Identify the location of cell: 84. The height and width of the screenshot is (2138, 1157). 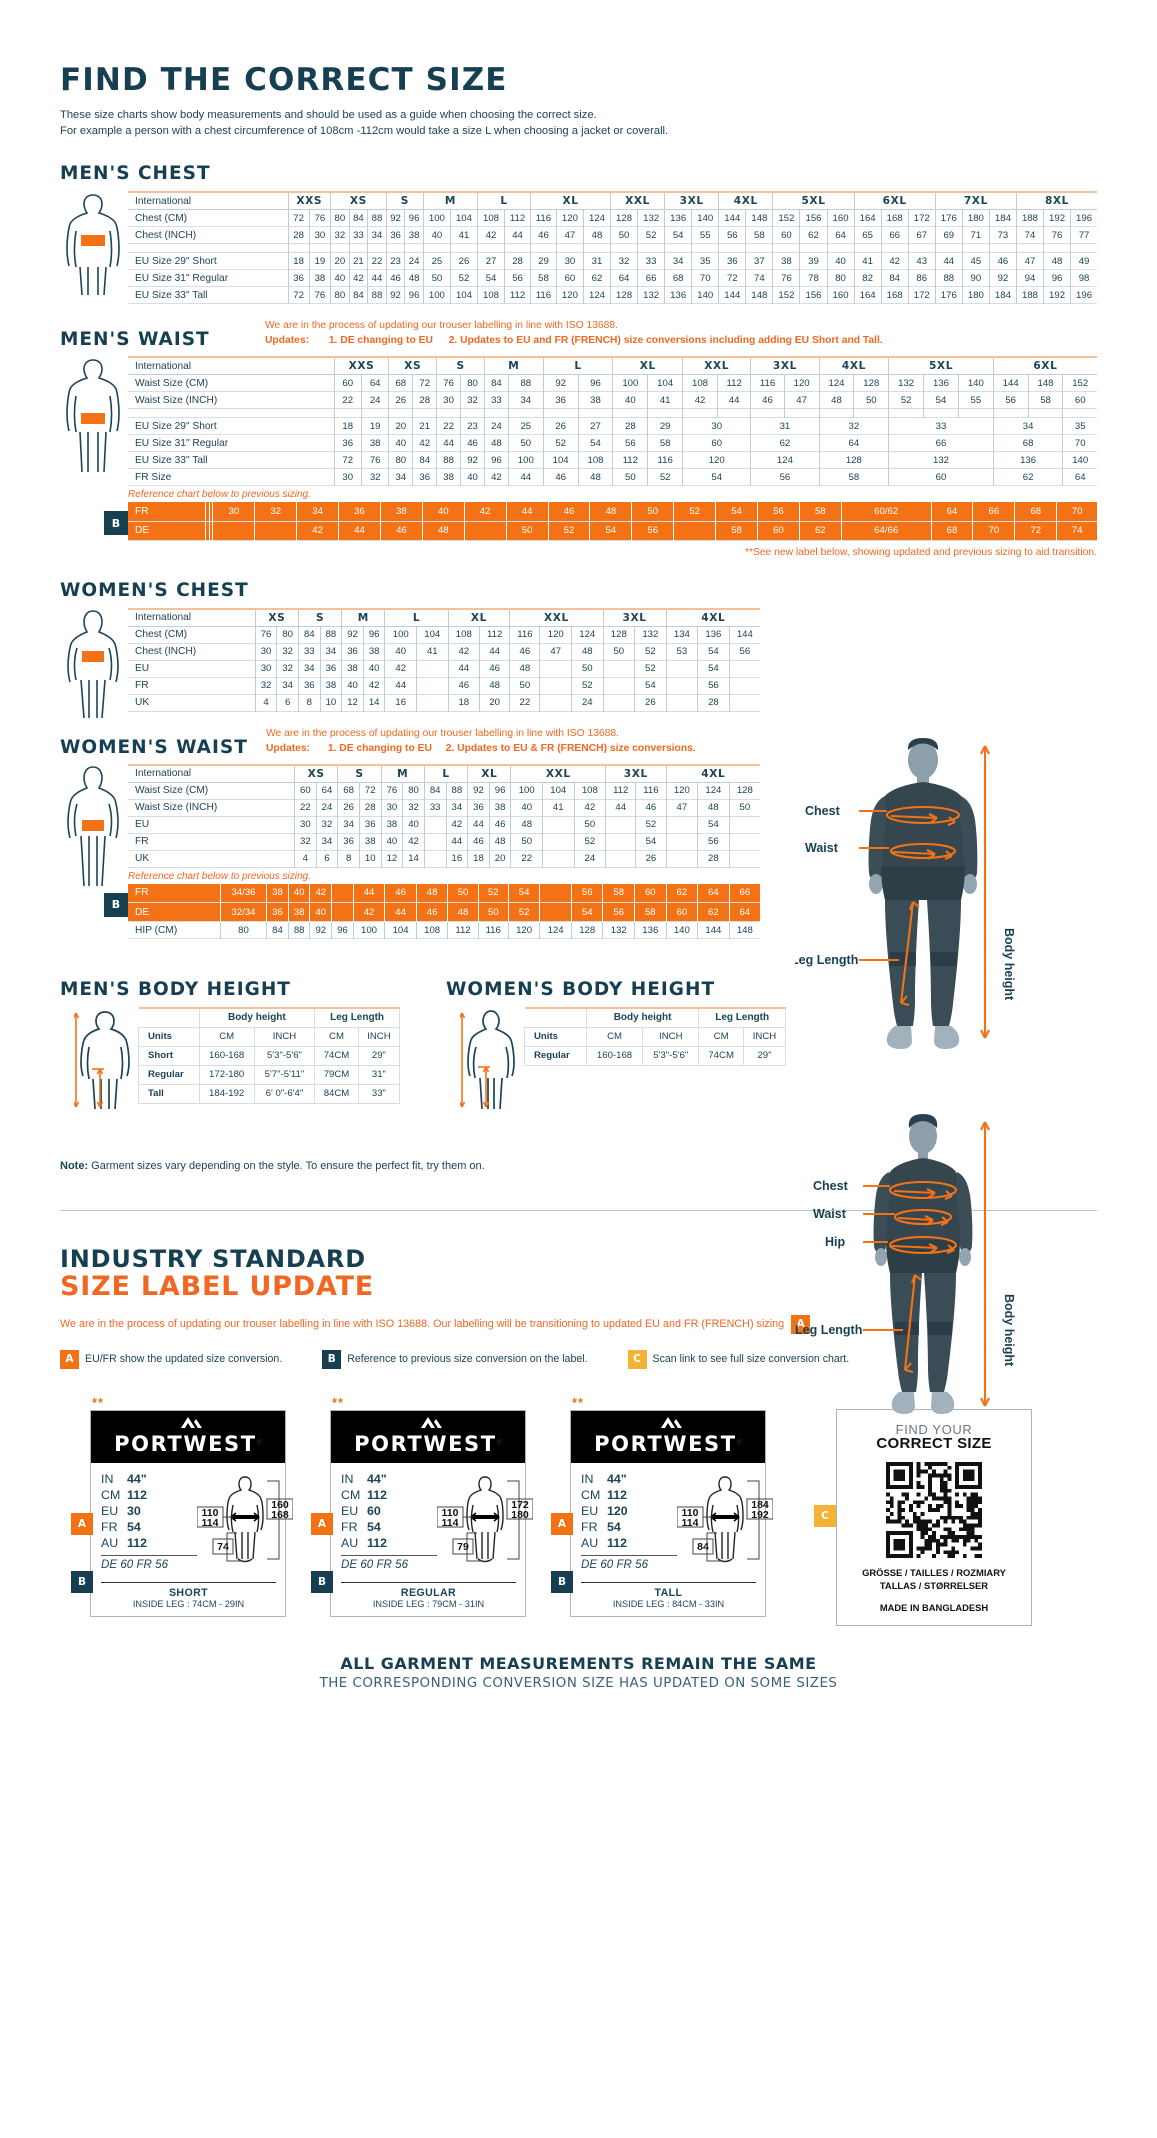
(358, 218).